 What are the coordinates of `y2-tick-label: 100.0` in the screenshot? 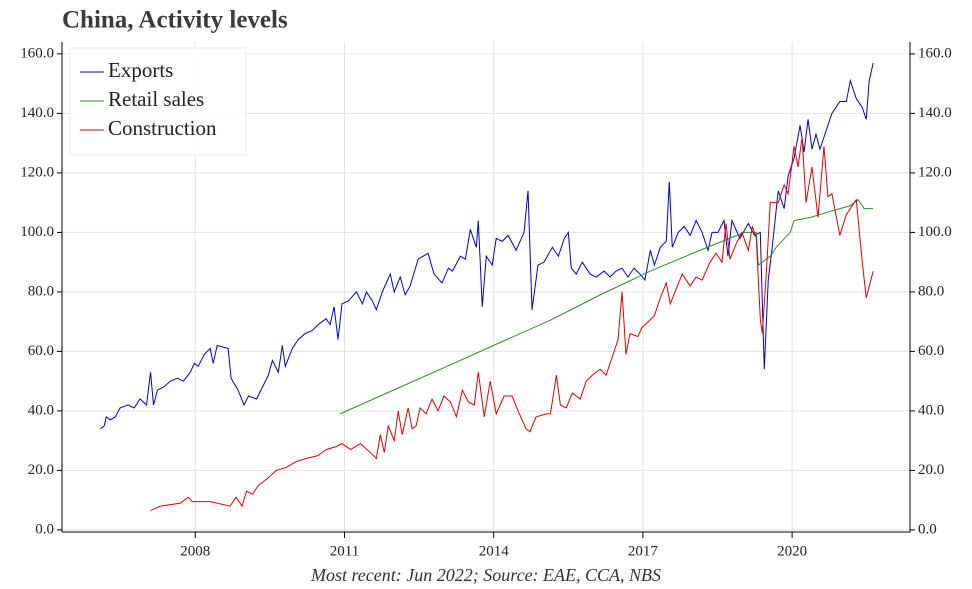 It's located at (935, 232).